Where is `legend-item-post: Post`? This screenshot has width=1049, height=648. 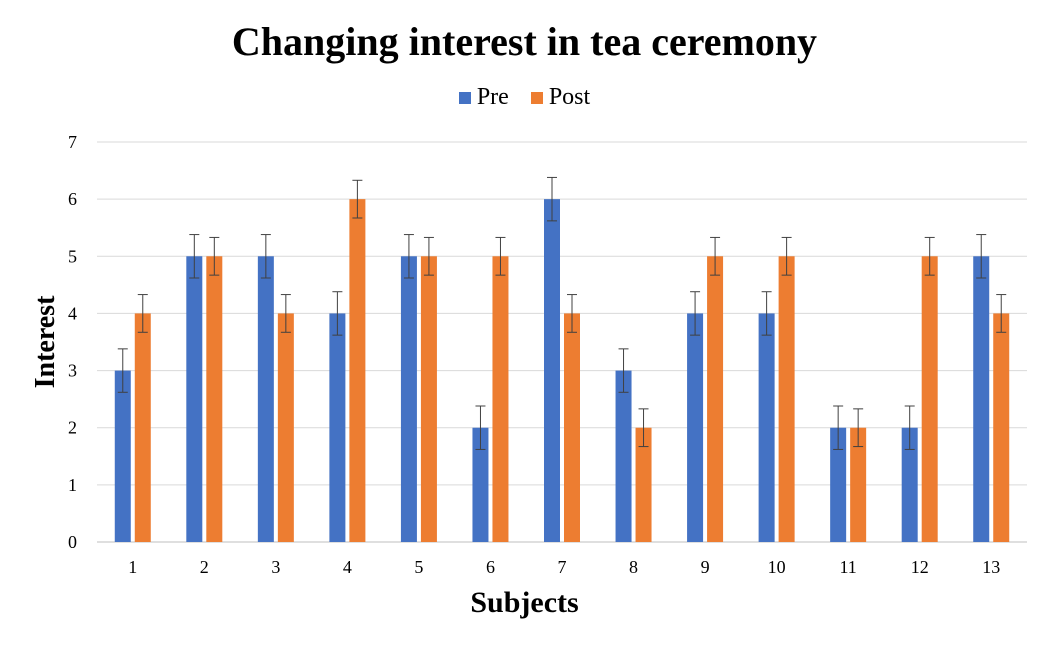
legend-item-post: Post is located at coordinates (560, 97).